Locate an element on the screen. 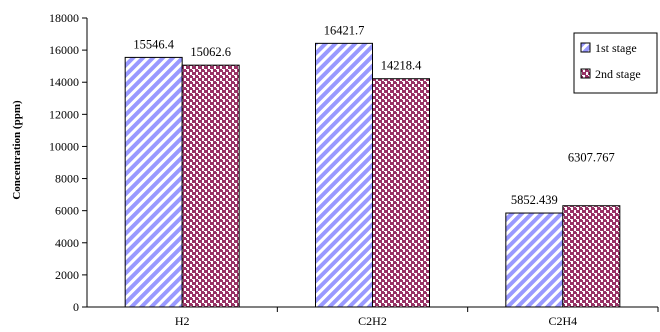  data-label: 14218.4 is located at coordinates (401, 66).